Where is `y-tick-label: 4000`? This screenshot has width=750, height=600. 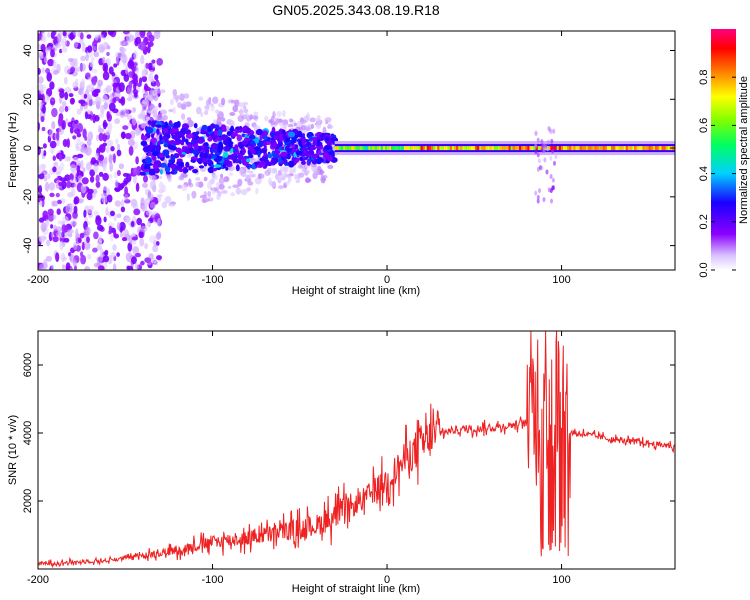 y-tick-label: 4000 is located at coordinates (28, 433).